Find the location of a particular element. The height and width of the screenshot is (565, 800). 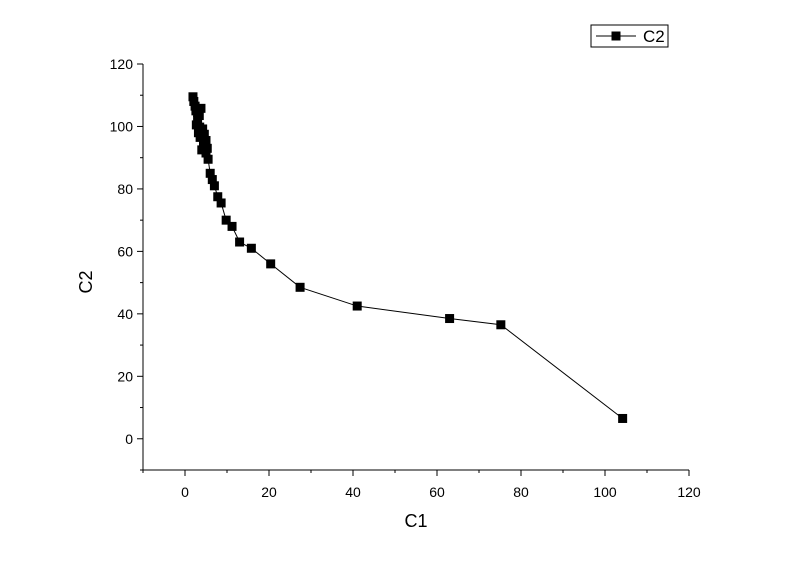

x-tick-label: 20 is located at coordinates (269, 492).